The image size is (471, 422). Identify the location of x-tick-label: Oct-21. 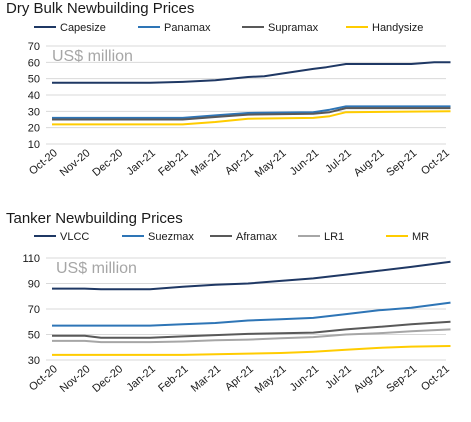
(435, 378).